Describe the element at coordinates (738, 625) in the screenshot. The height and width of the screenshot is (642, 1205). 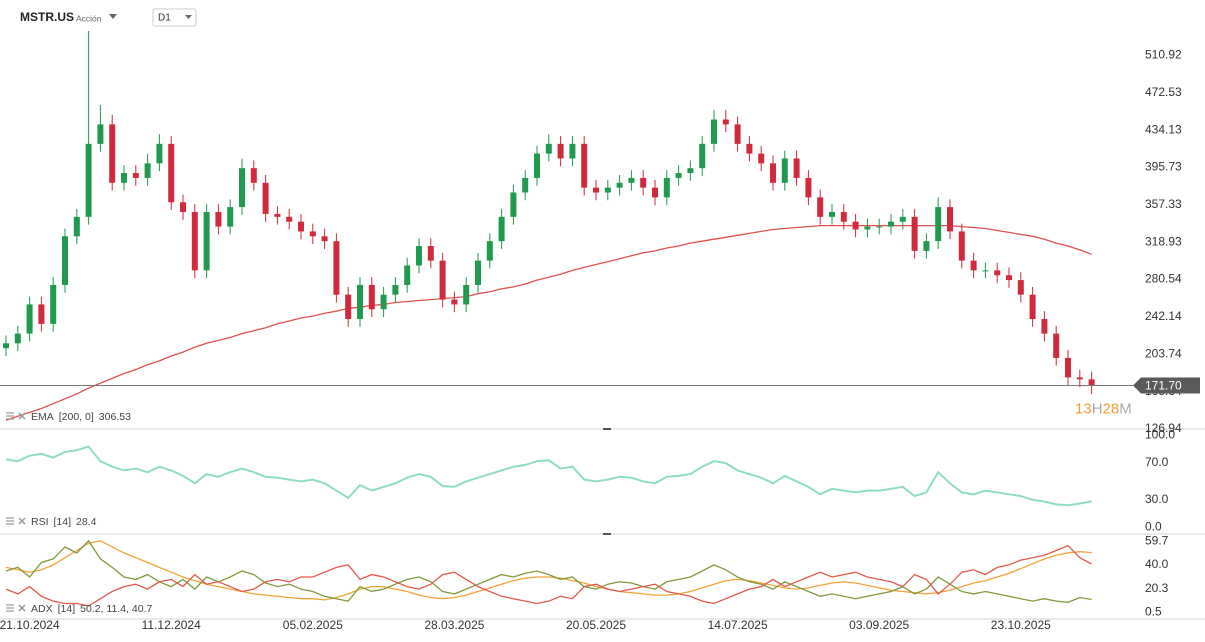
I see `x-tick-label: 14.07.2025` at that location.